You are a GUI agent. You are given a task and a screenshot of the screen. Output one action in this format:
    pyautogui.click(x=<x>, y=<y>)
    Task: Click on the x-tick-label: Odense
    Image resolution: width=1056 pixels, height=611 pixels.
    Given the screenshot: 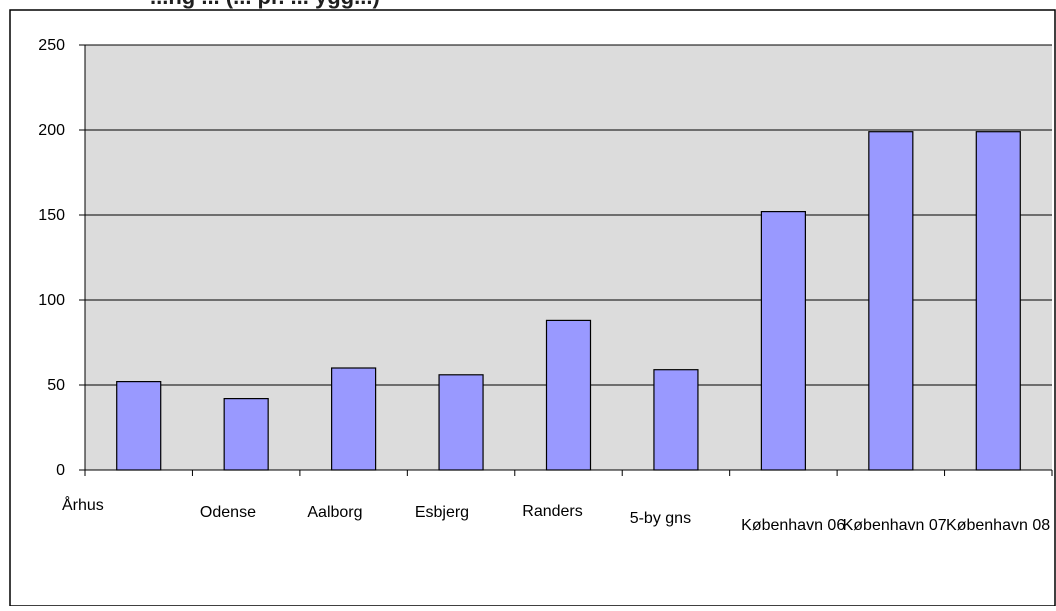 What is the action you would take?
    pyautogui.click(x=228, y=512)
    